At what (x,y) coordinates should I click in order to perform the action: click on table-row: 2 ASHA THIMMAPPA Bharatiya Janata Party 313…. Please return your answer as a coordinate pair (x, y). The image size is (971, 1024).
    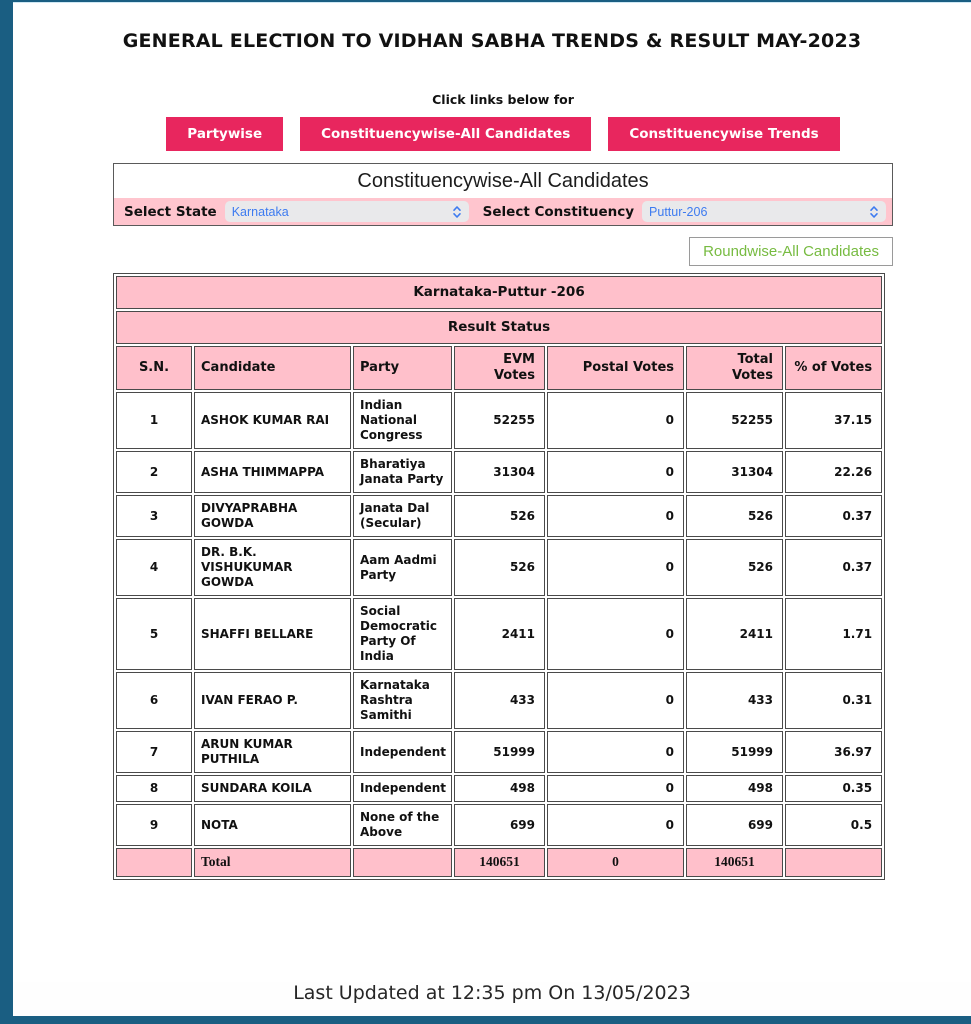
    Looking at the image, I should click on (499, 472).